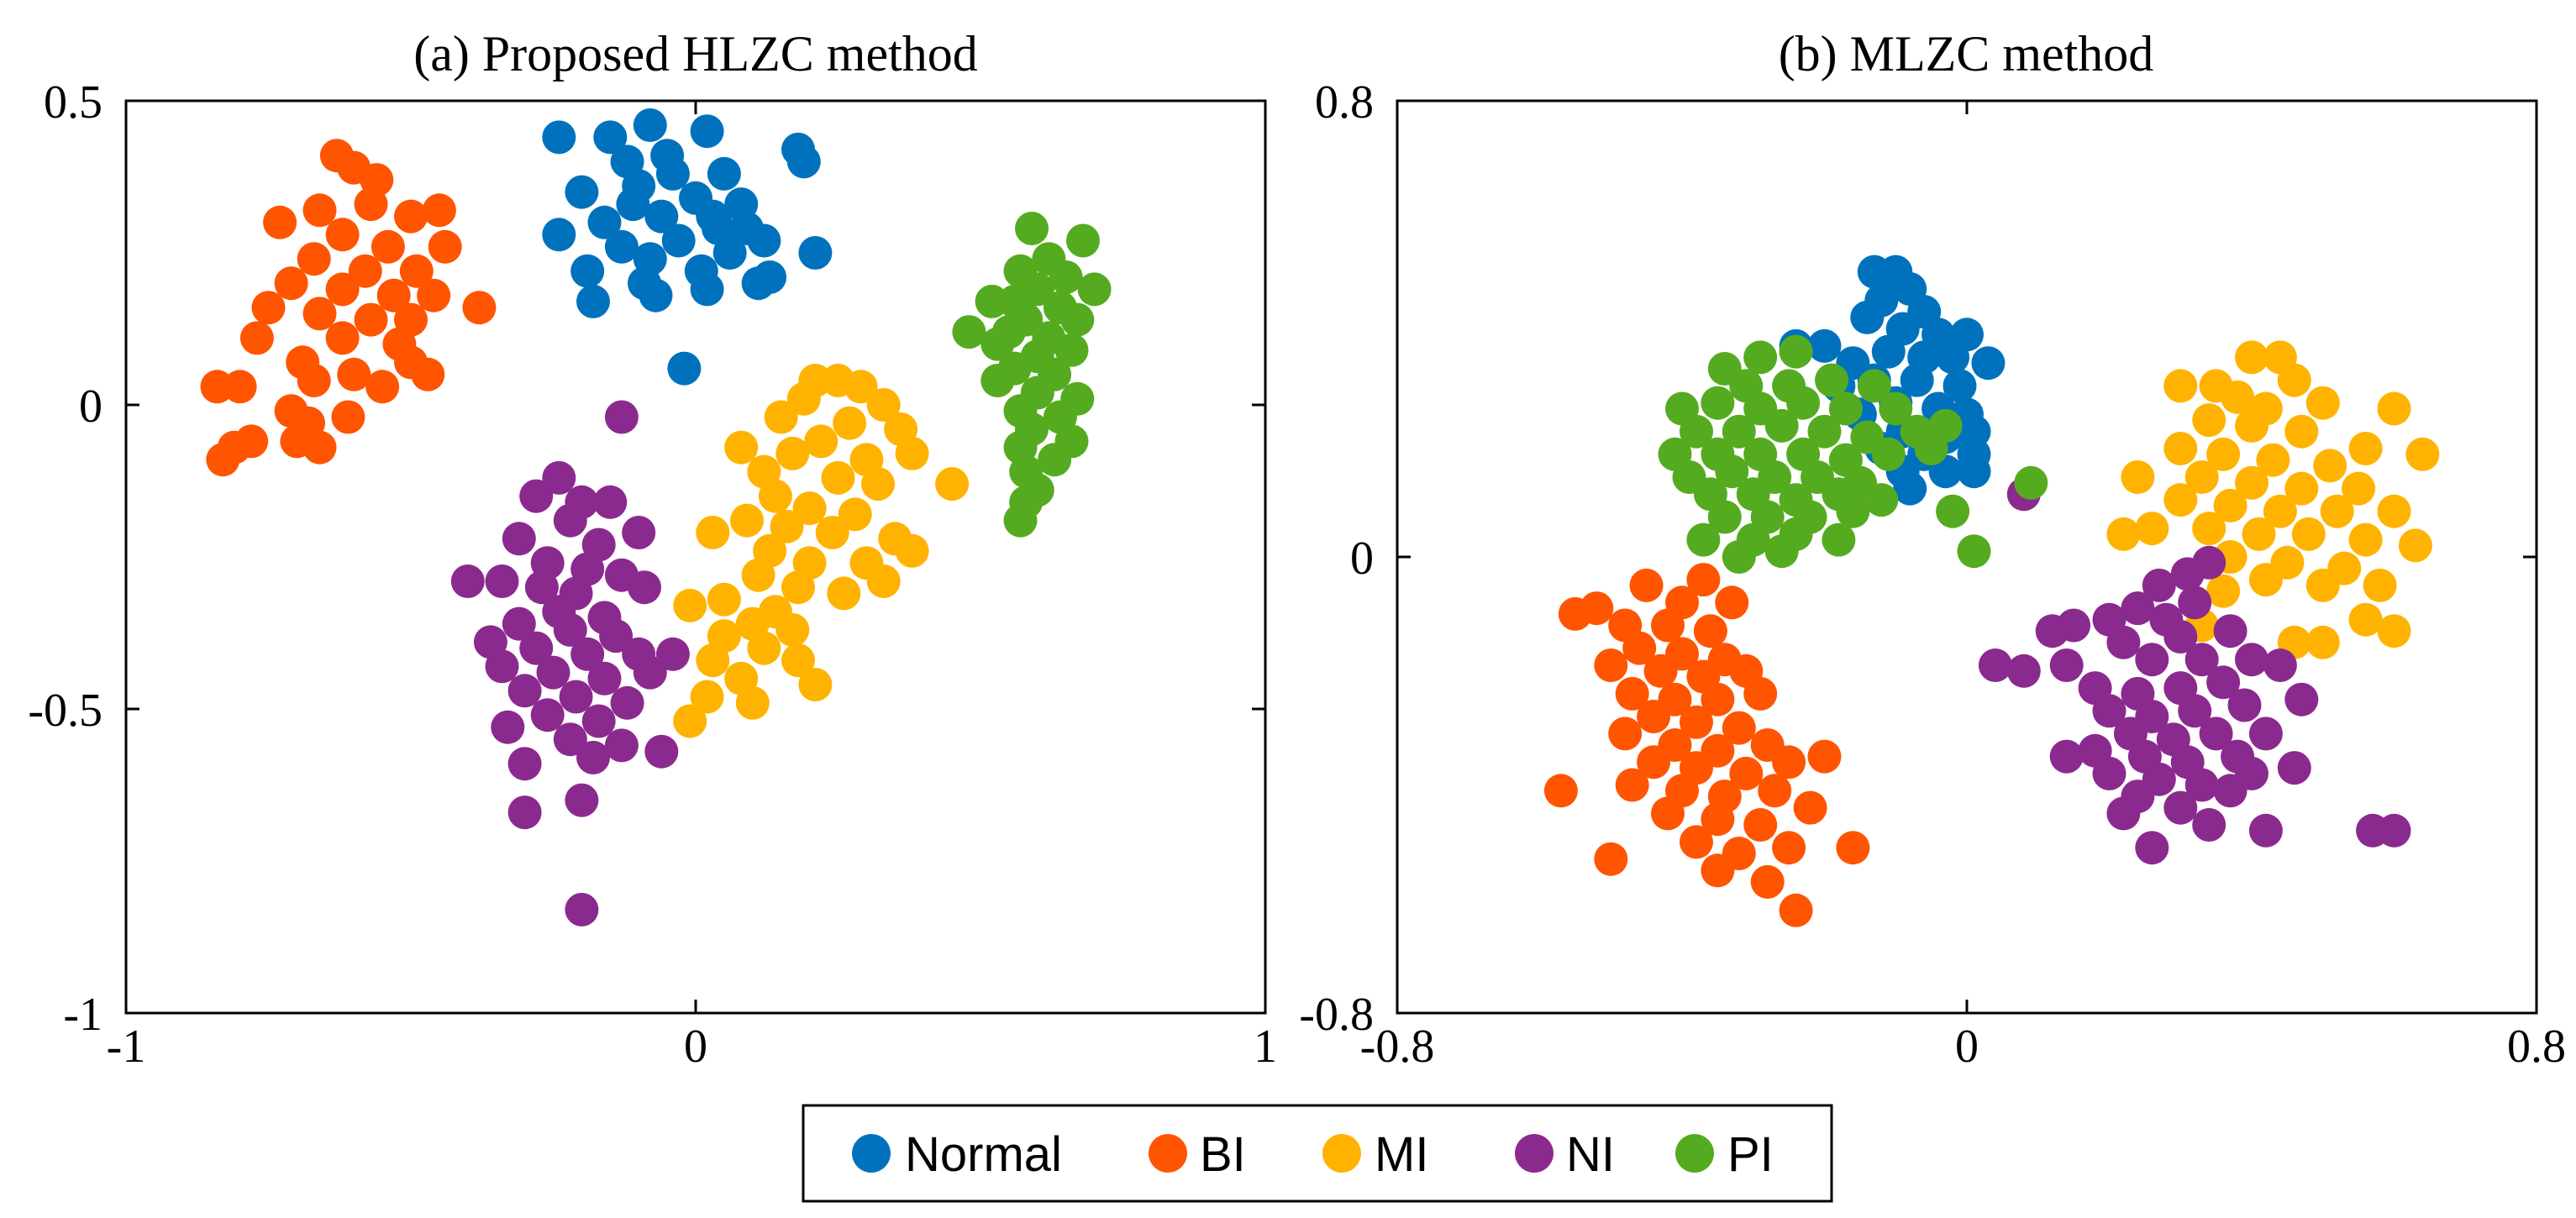  Describe the element at coordinates (957, 1154) in the screenshot. I see `legend-item-normal: Normal` at that location.